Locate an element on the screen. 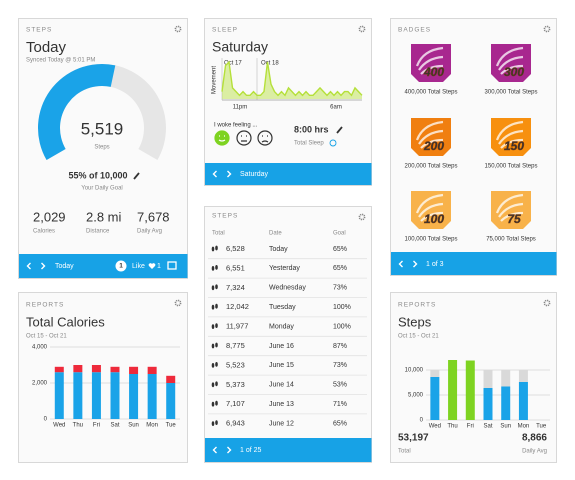 This screenshot has width=575, height=480. x-tick-label: Sat is located at coordinates (114, 426).